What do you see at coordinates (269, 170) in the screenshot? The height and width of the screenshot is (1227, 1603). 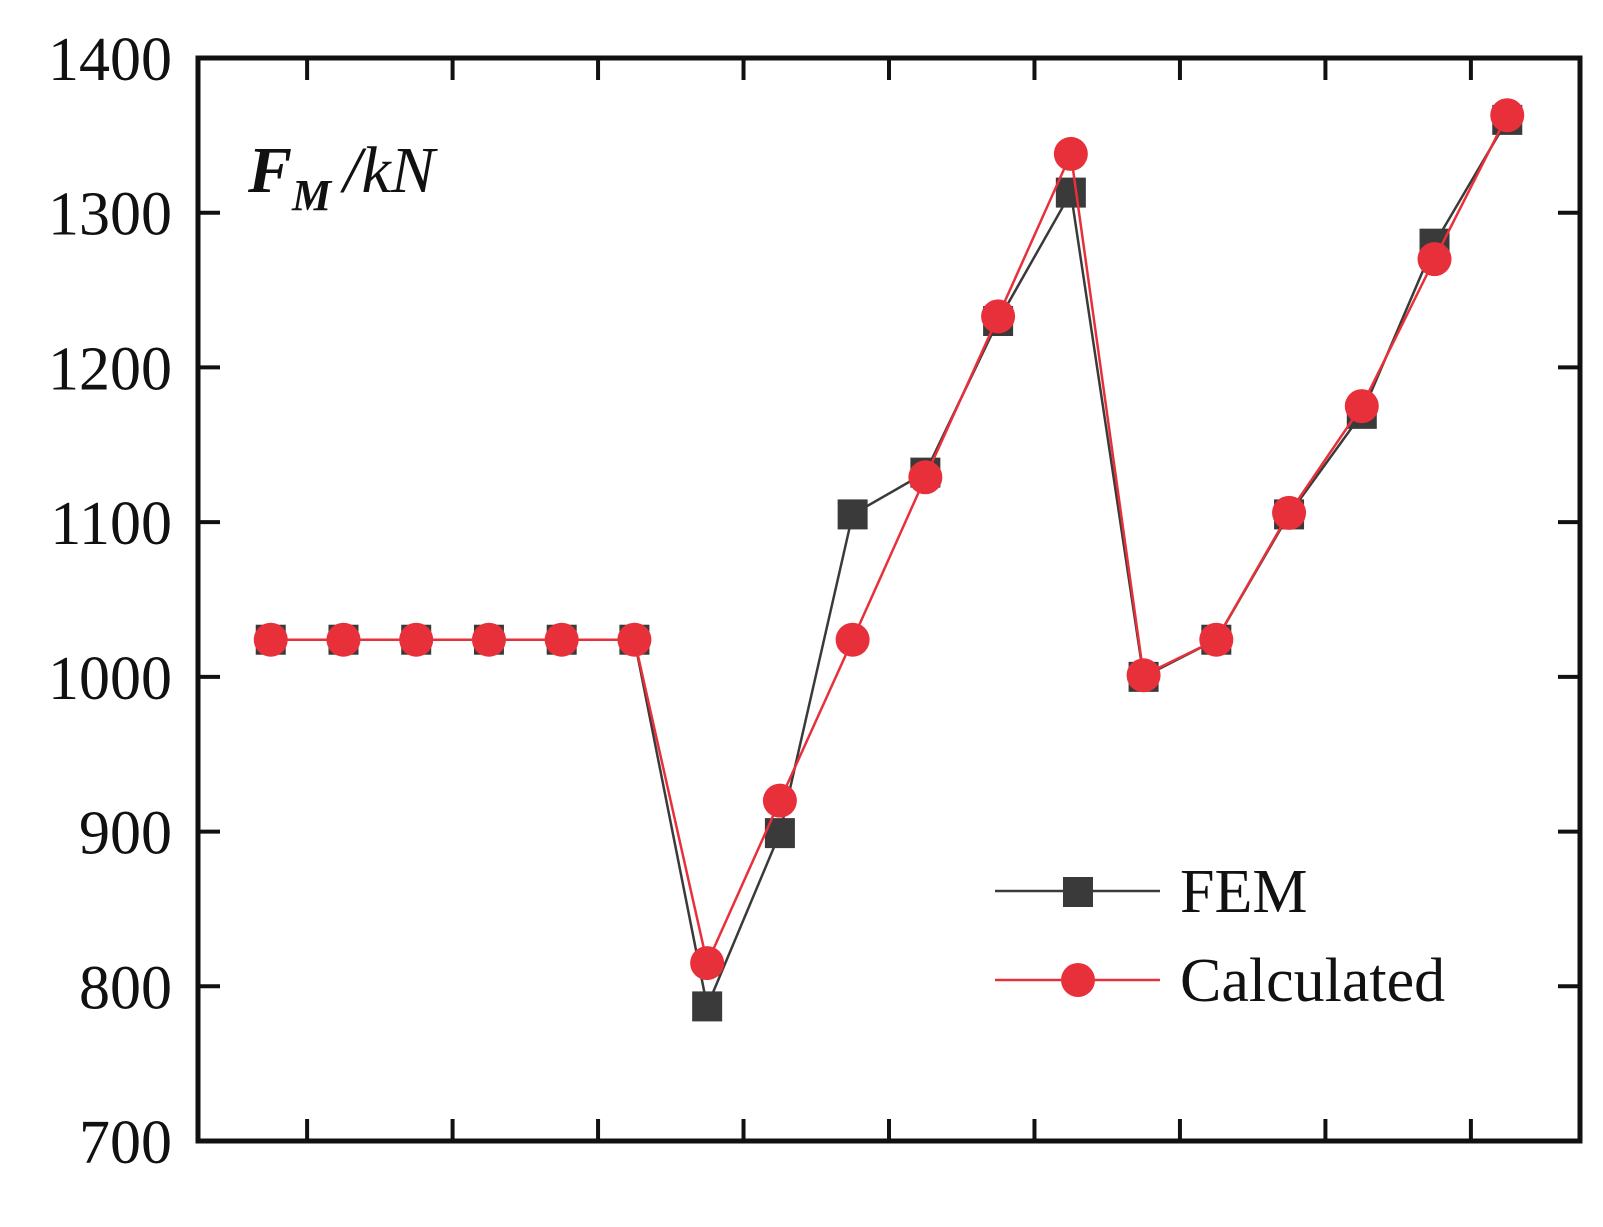 I see `y-axis-title-symbol: F` at bounding box center [269, 170].